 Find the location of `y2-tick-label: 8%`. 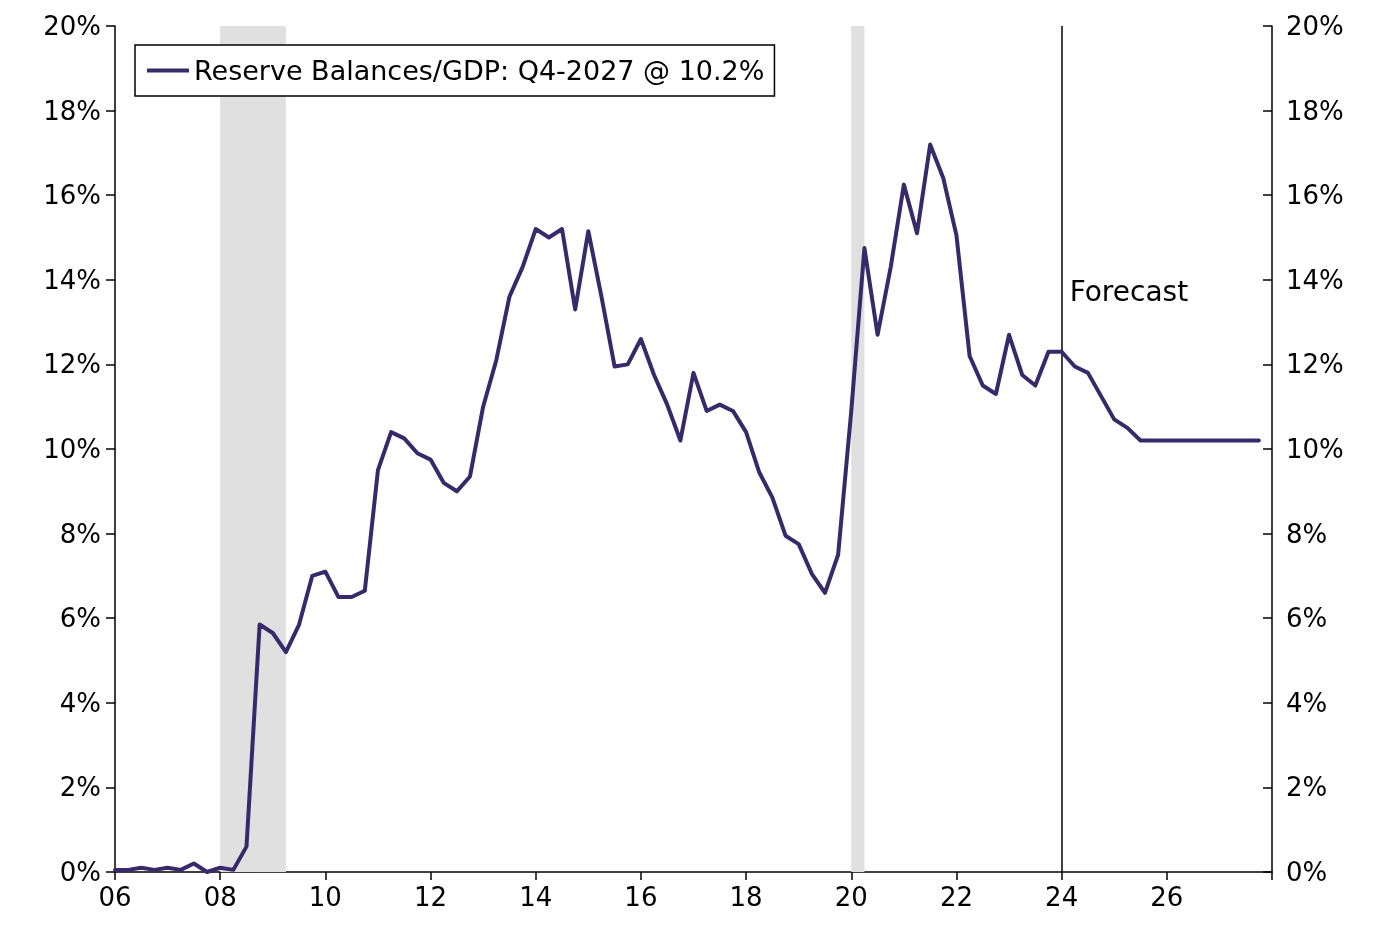

y2-tick-label: 8% is located at coordinates (1307, 533).